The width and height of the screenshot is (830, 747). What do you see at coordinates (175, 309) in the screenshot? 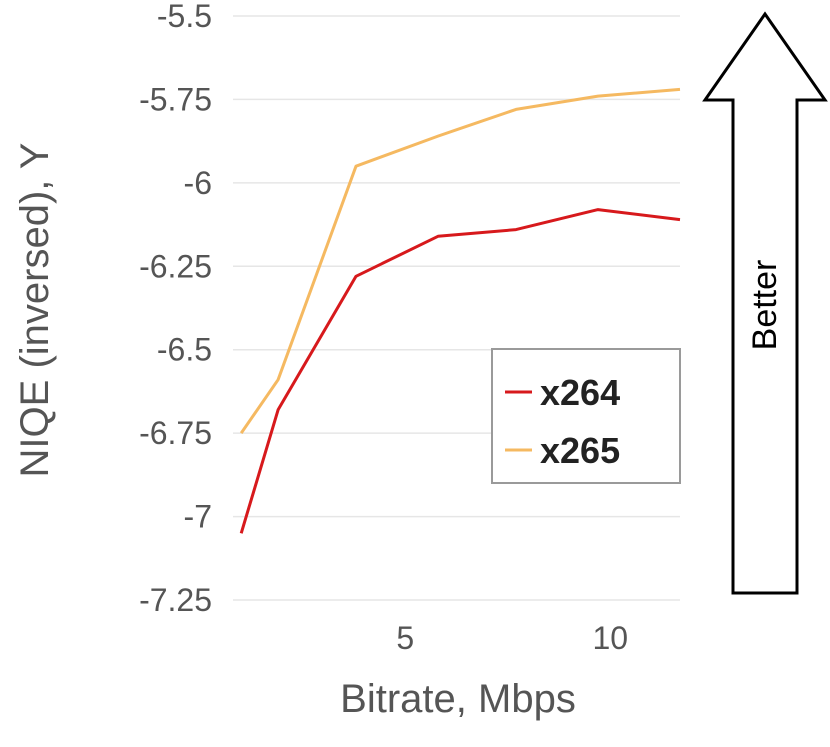
I see `y-tick-labels: -5.5 -5.75 -6 -6.25 -6.5 -6.75 -7 -7.25` at bounding box center [175, 309].